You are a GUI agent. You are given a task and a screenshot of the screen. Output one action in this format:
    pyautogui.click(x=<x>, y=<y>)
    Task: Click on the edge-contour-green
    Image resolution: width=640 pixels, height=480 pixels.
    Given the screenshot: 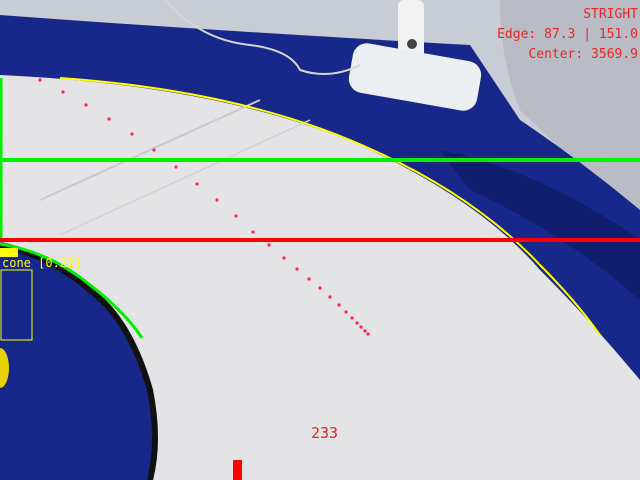 What is the action you would take?
    pyautogui.click(x=72, y=290)
    